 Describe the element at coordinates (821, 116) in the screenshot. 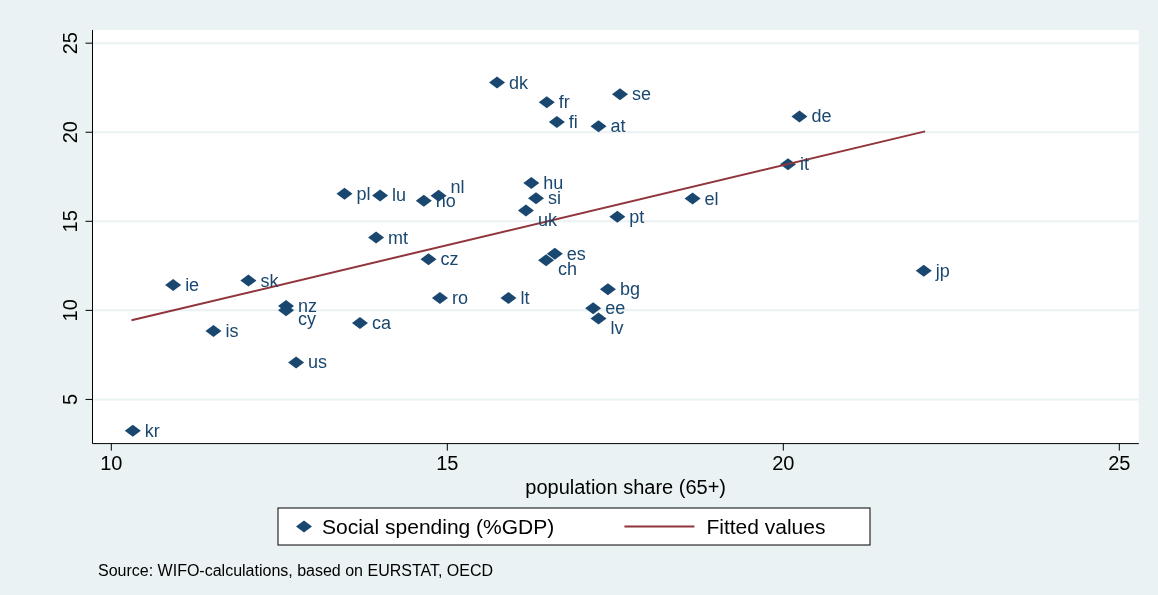

I see `annotation: de` at that location.